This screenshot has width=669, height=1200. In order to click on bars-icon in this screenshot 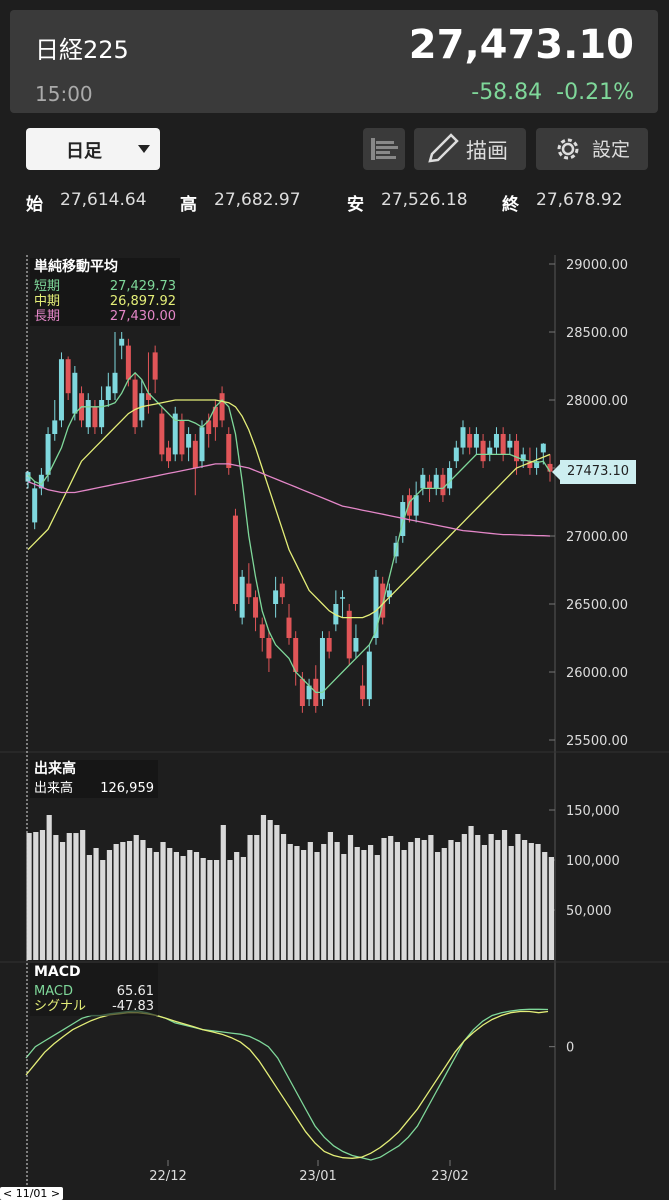, I will do `click(384, 149)`.